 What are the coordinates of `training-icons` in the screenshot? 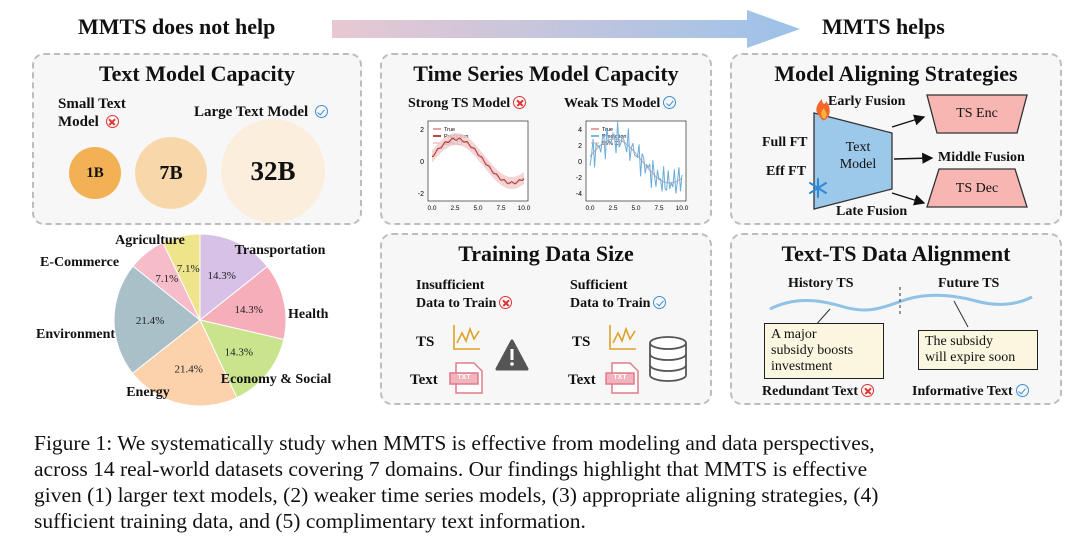 It's located at (568, 359).